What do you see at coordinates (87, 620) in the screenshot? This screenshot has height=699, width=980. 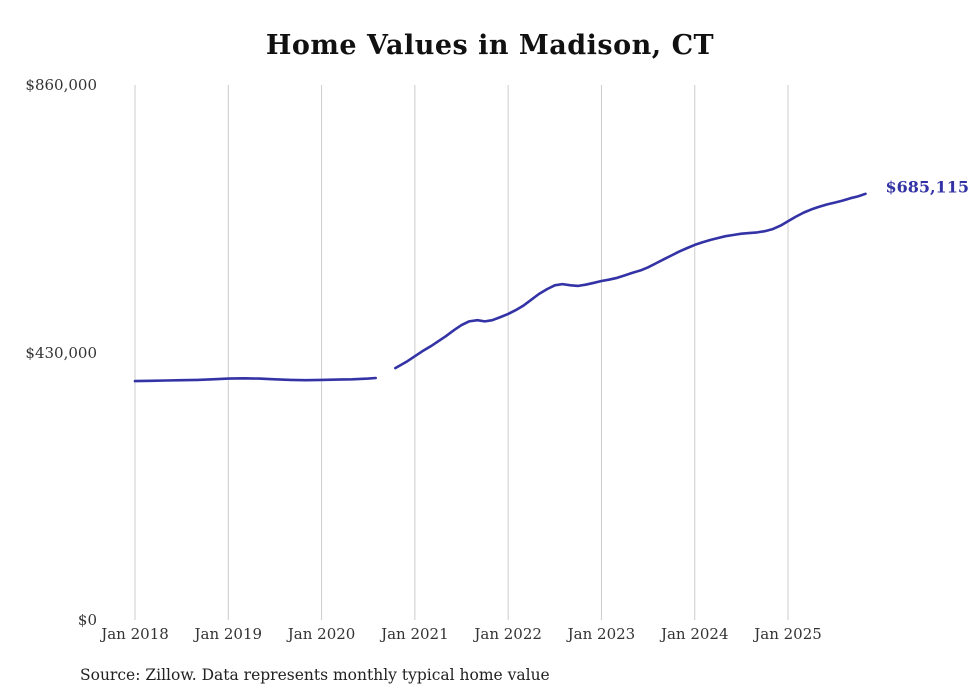 I see `y-tick-label: $0` at bounding box center [87, 620].